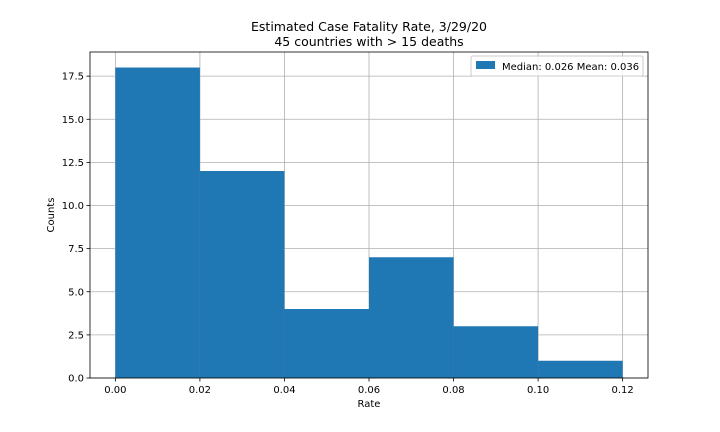  Describe the element at coordinates (76, 292) in the screenshot. I see `y-tick-label: 5.0` at that location.